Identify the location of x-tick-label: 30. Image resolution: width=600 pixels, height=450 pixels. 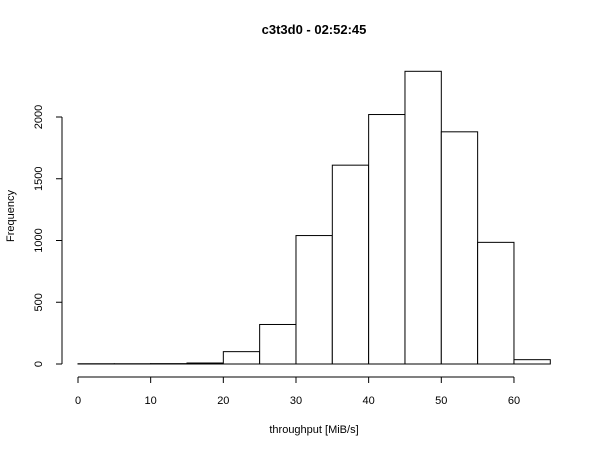
(296, 401).